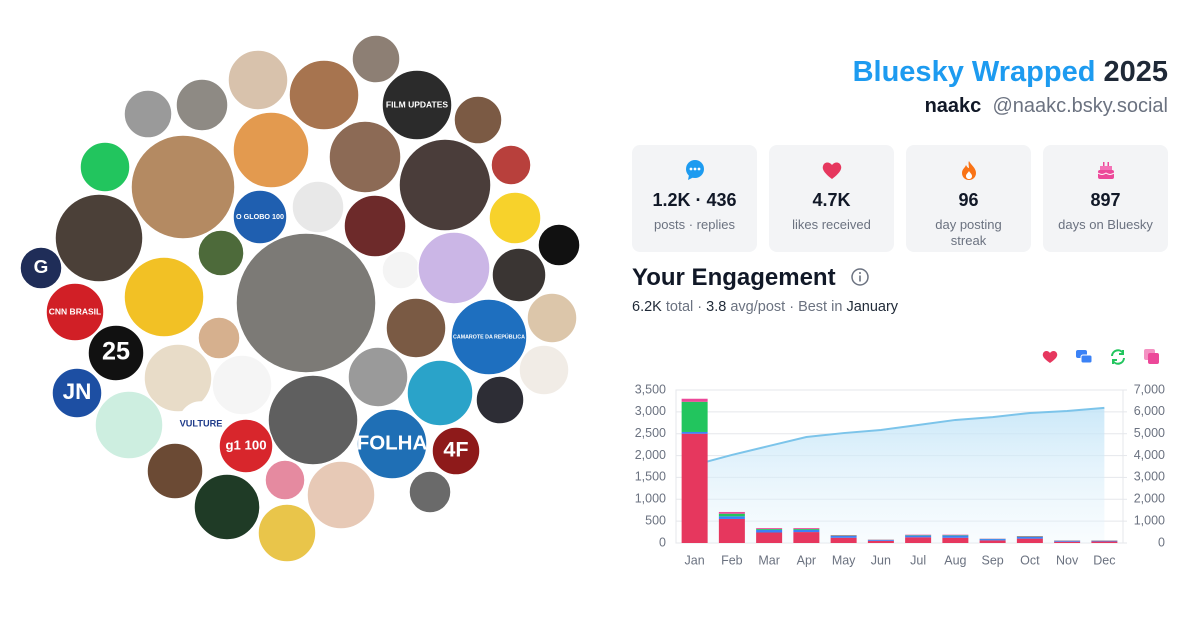 Image resolution: width=1200 pixels, height=630 pixels. What do you see at coordinates (650, 499) in the screenshot?
I see `y-tick-label: 1,000` at bounding box center [650, 499].